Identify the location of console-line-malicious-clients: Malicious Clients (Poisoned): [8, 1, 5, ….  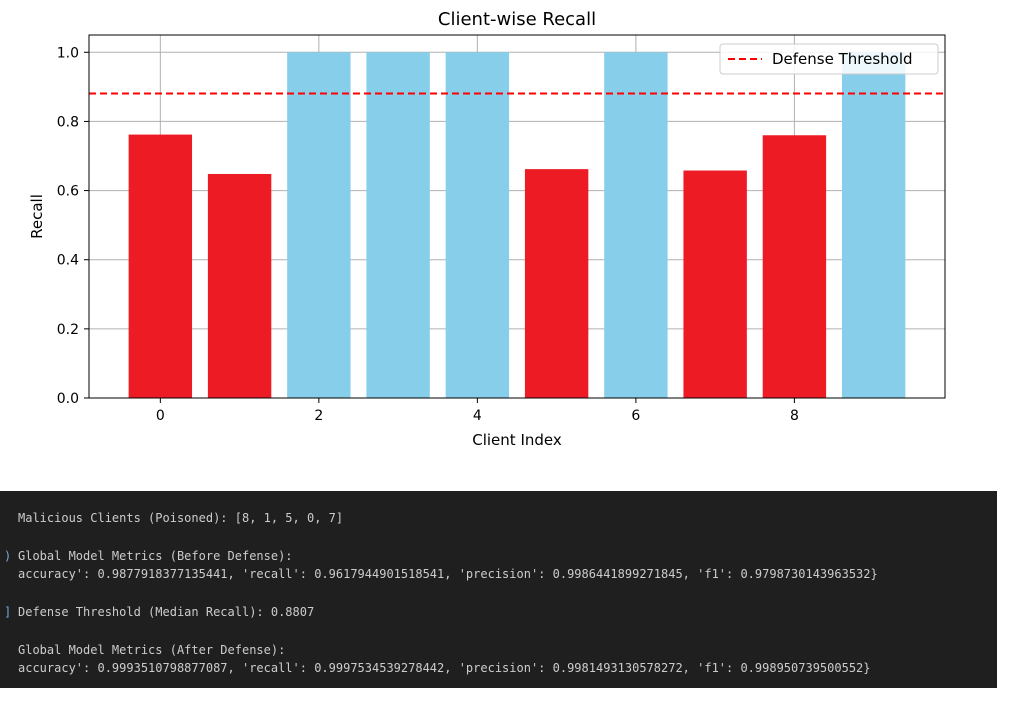
(179, 518).